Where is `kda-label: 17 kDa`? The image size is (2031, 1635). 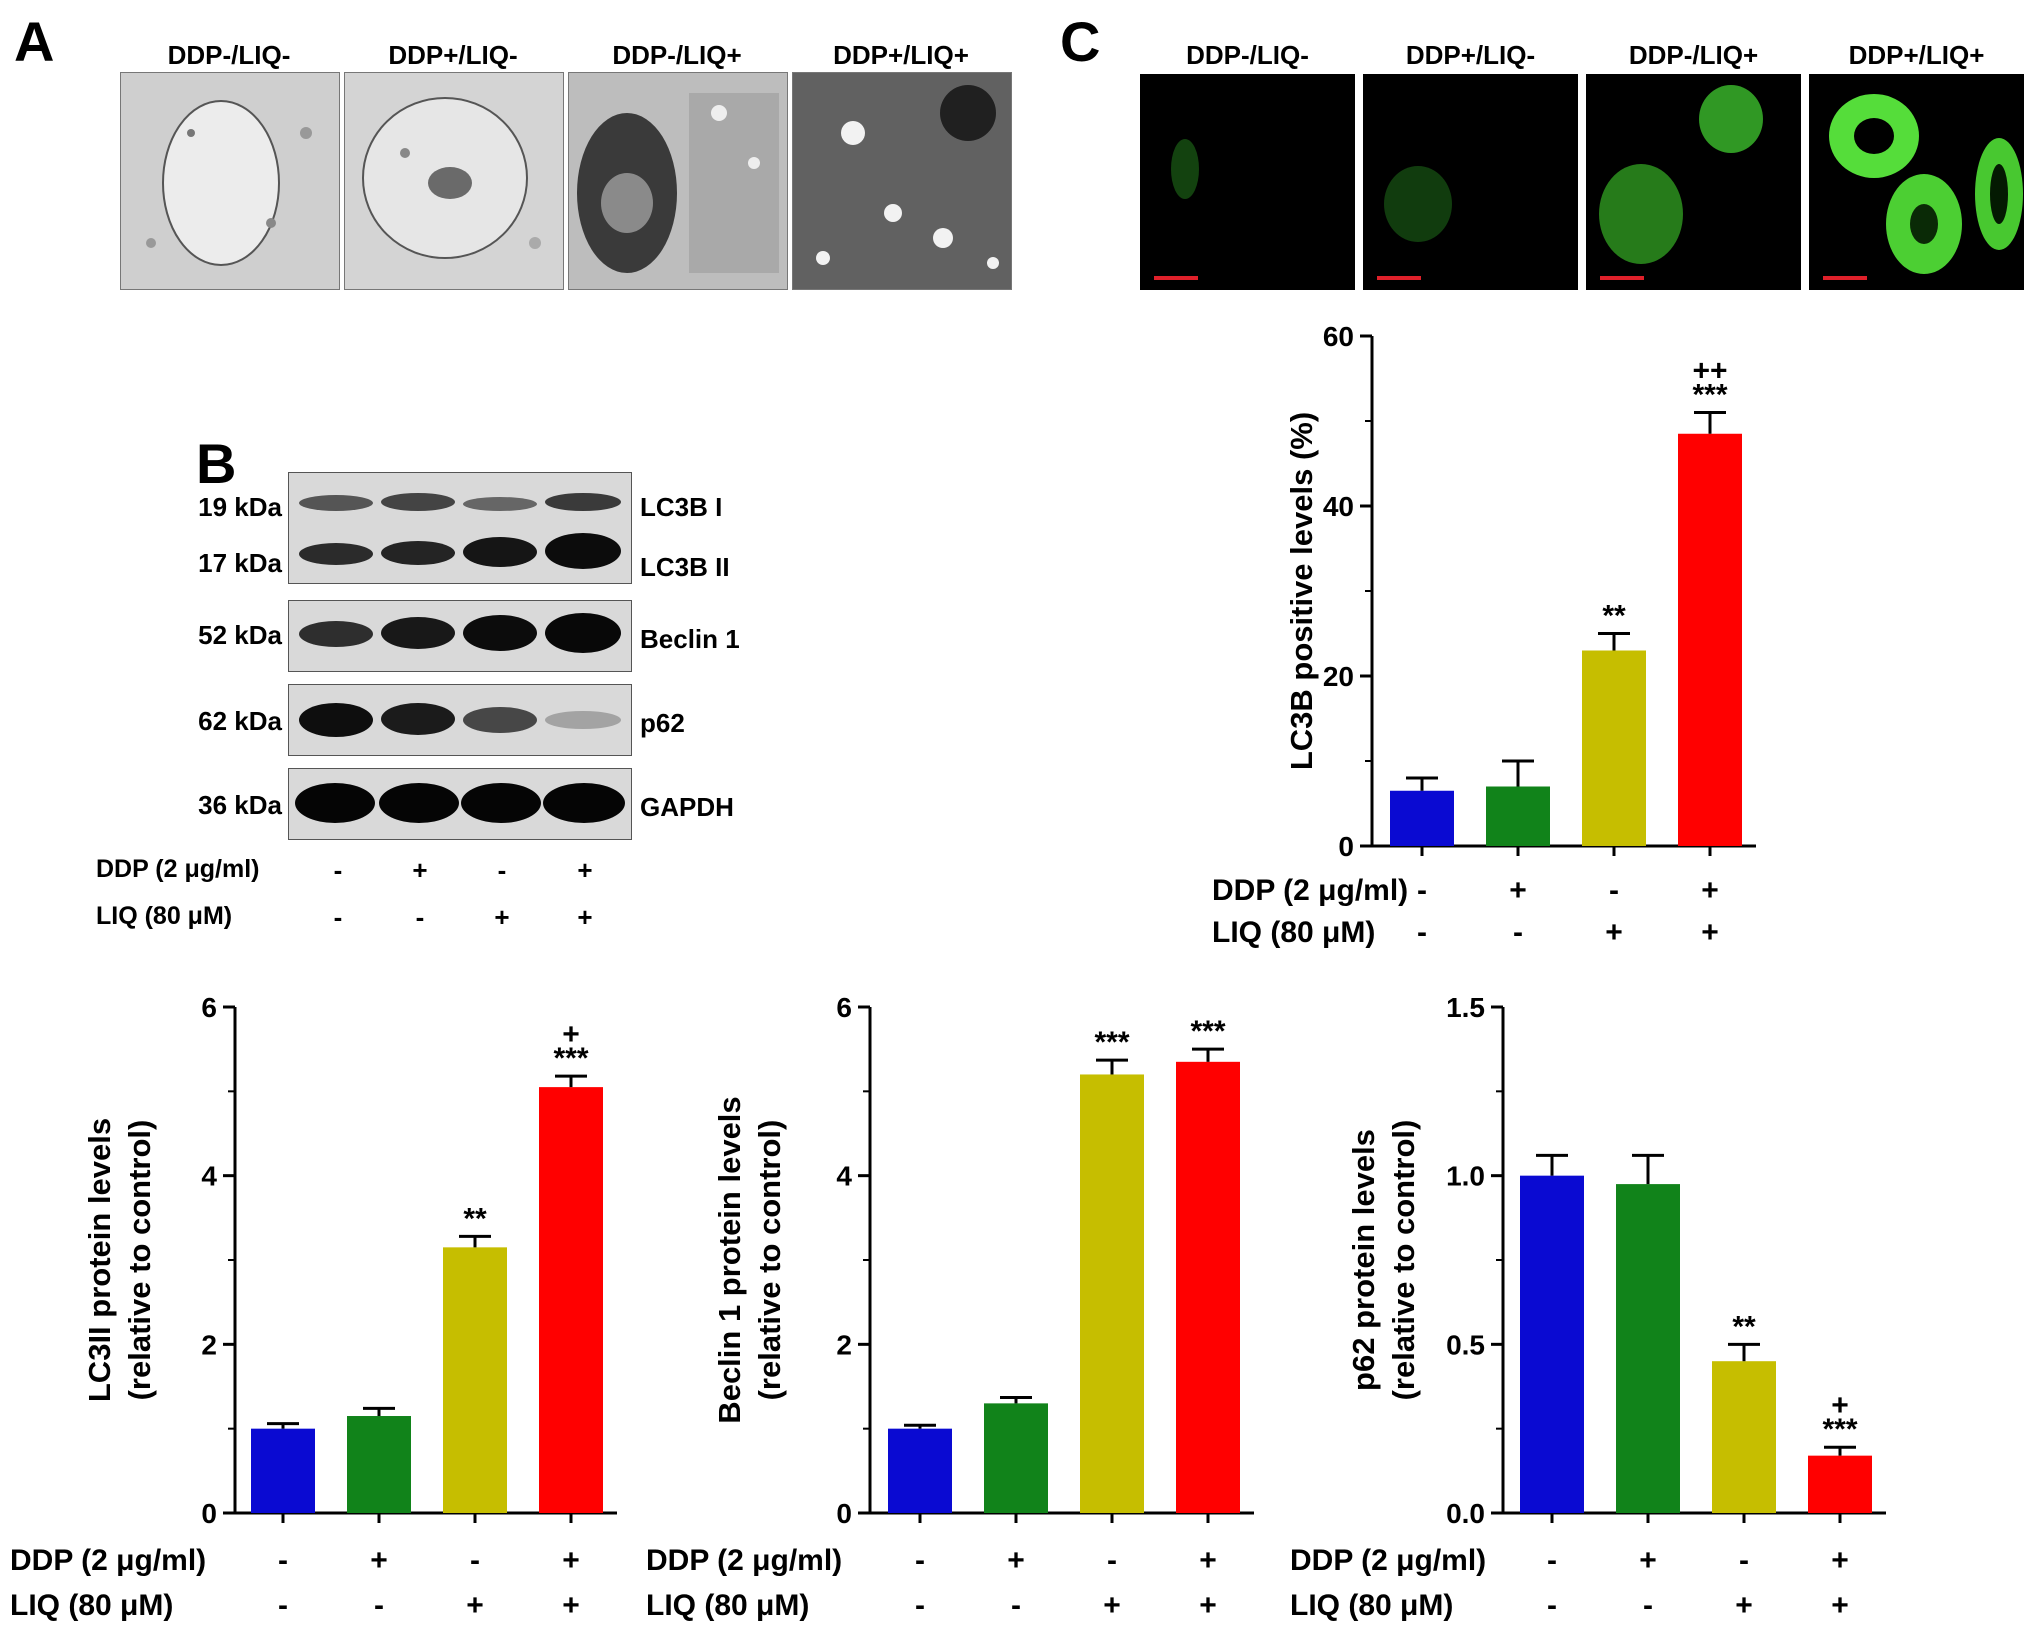 kda-label: 17 kDa is located at coordinates (240, 563).